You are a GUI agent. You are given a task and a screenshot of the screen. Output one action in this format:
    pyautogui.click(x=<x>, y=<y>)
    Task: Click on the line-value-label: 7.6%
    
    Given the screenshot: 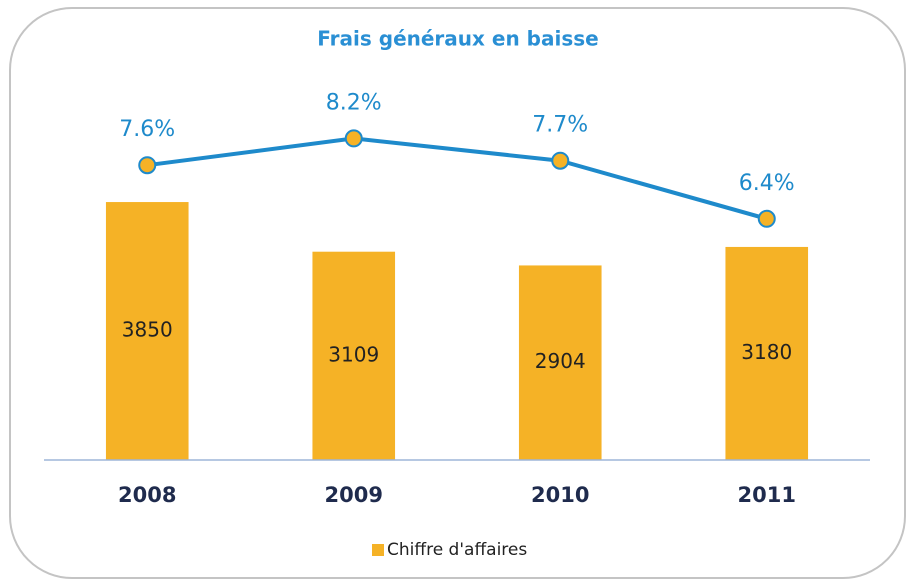 What is the action you would take?
    pyautogui.click(x=147, y=129)
    